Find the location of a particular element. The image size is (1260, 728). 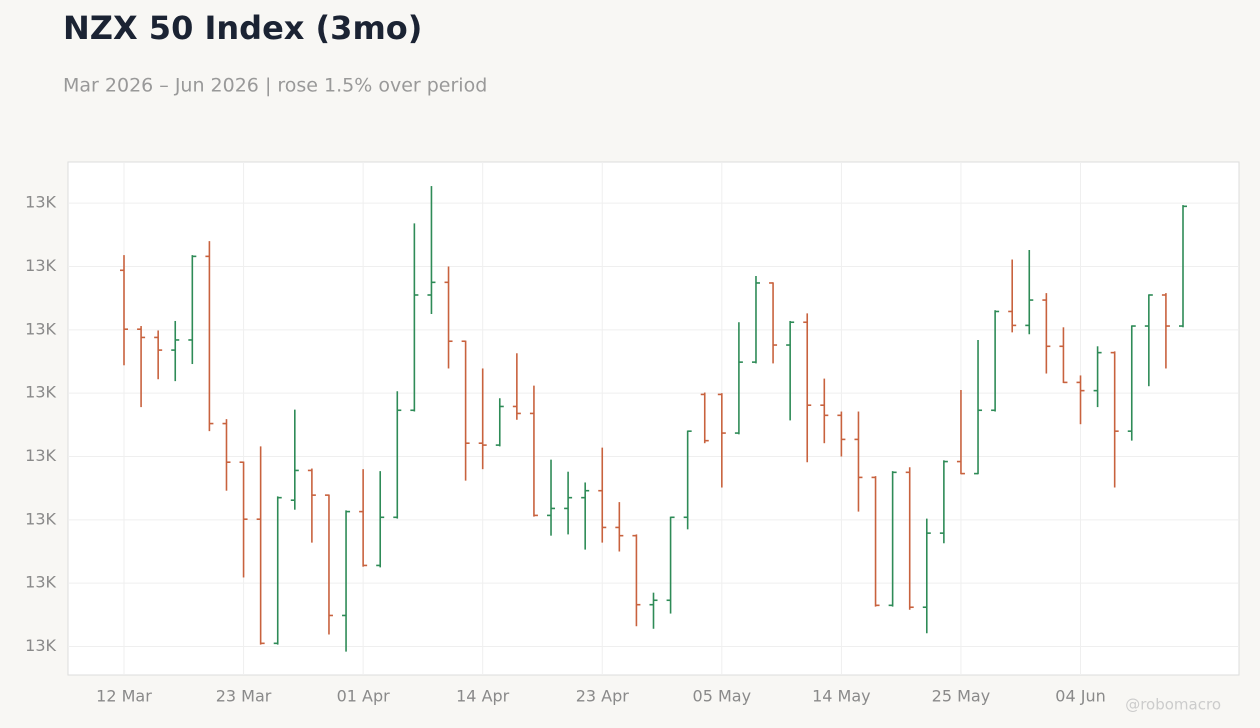

x-tick-label: 12 Mar is located at coordinates (124, 696).